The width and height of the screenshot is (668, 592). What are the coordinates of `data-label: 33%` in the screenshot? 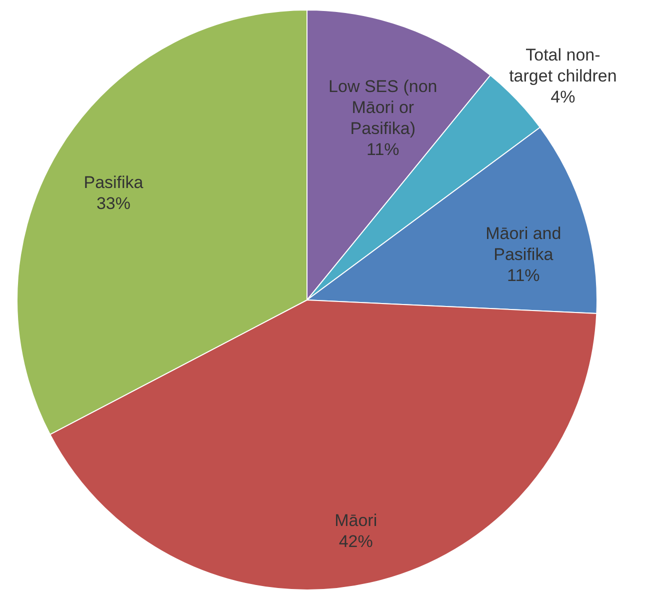 It's located at (113, 203).